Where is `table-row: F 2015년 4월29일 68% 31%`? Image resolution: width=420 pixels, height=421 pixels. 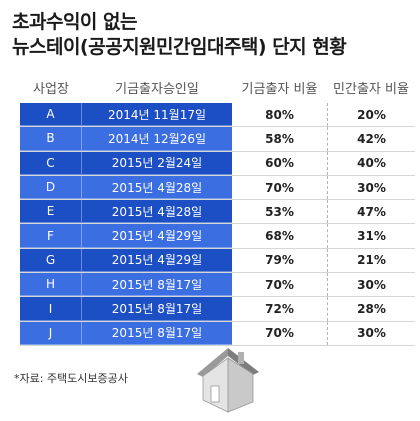
table-row: F 2015년 4월29일 68% 31% is located at coordinates (217, 236).